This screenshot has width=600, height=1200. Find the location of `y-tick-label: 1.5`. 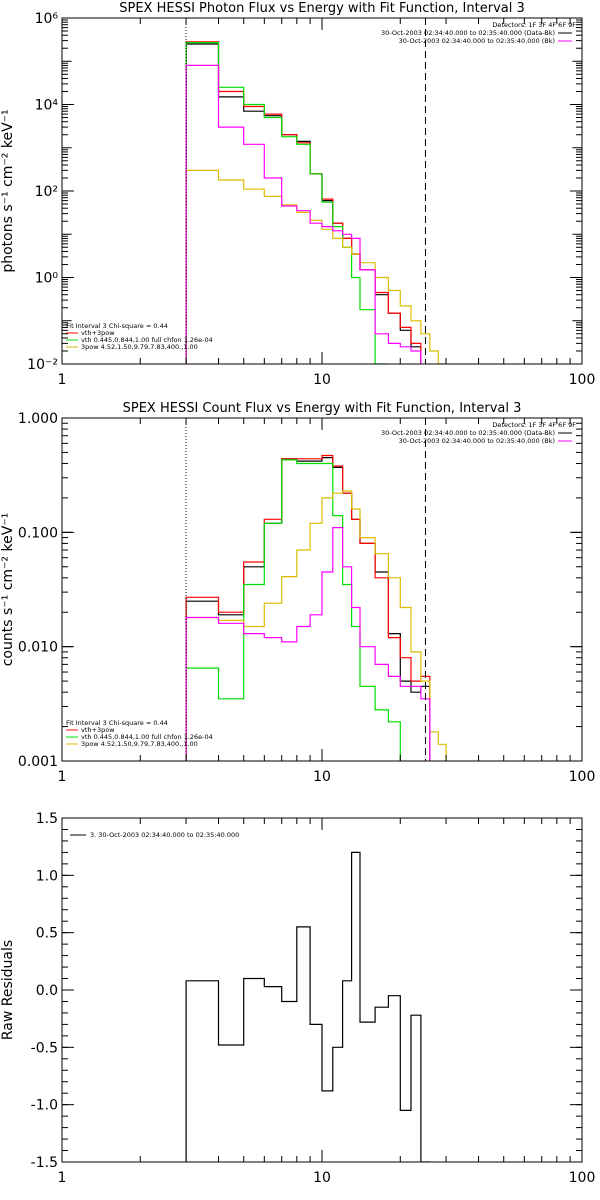

y-tick-label: 1.5 is located at coordinates (47, 819).